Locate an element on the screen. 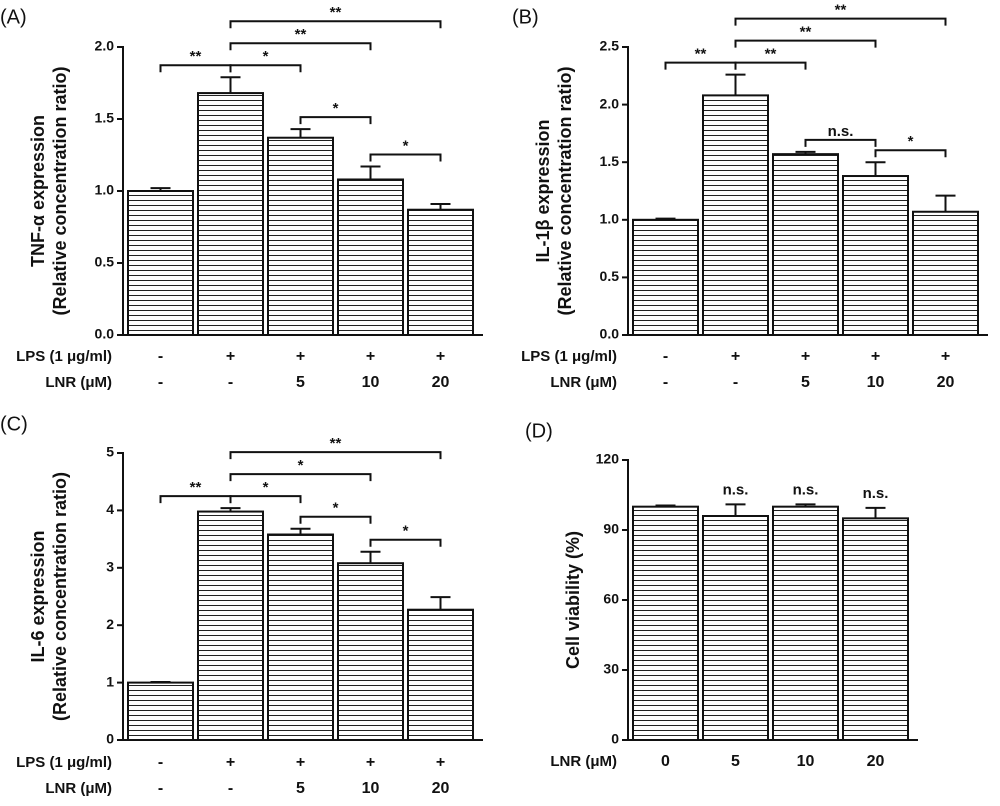 This screenshot has width=1000, height=806. y-tick-label: 3 is located at coordinates (110, 567).